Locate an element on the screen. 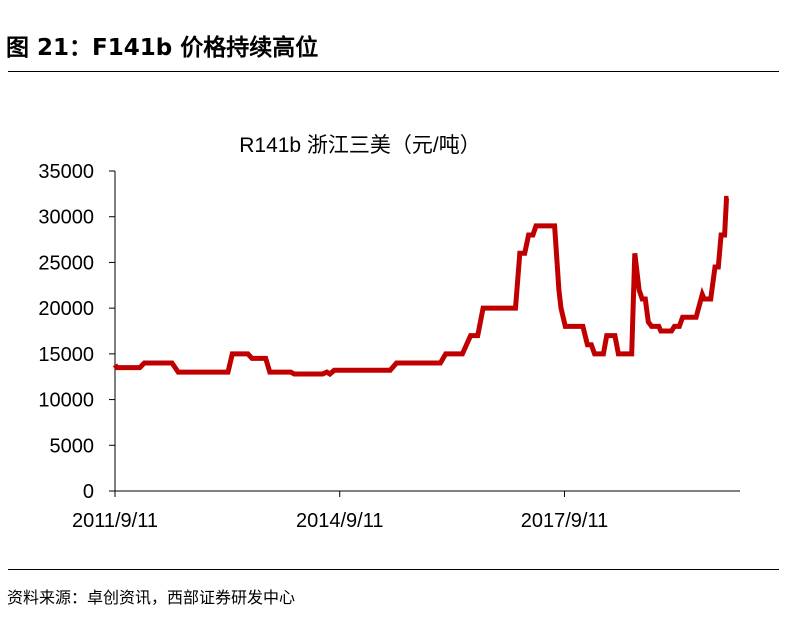 Image resolution: width=785 pixels, height=623 pixels. y-tick-label: 20000 is located at coordinates (66, 309).